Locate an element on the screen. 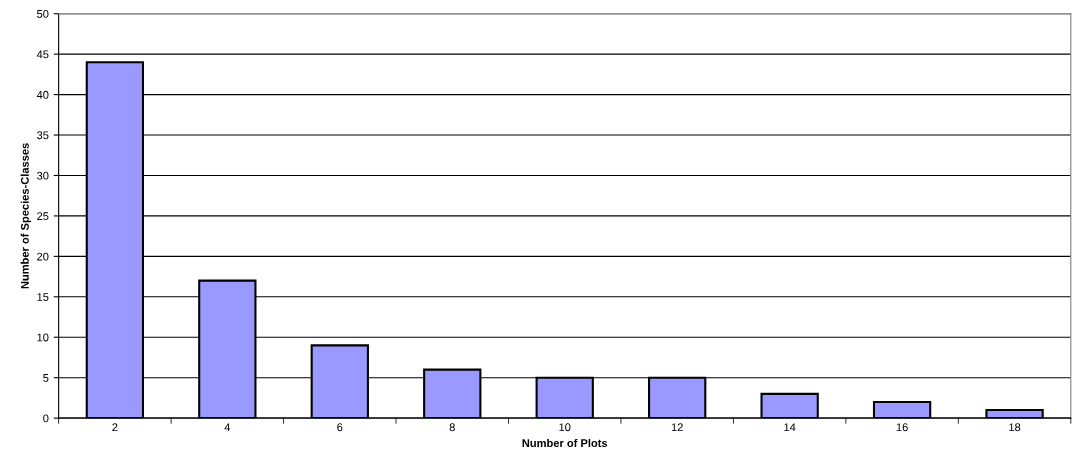 This screenshot has width=1086, height=473. y-tick-label: 15 is located at coordinates (43, 297).